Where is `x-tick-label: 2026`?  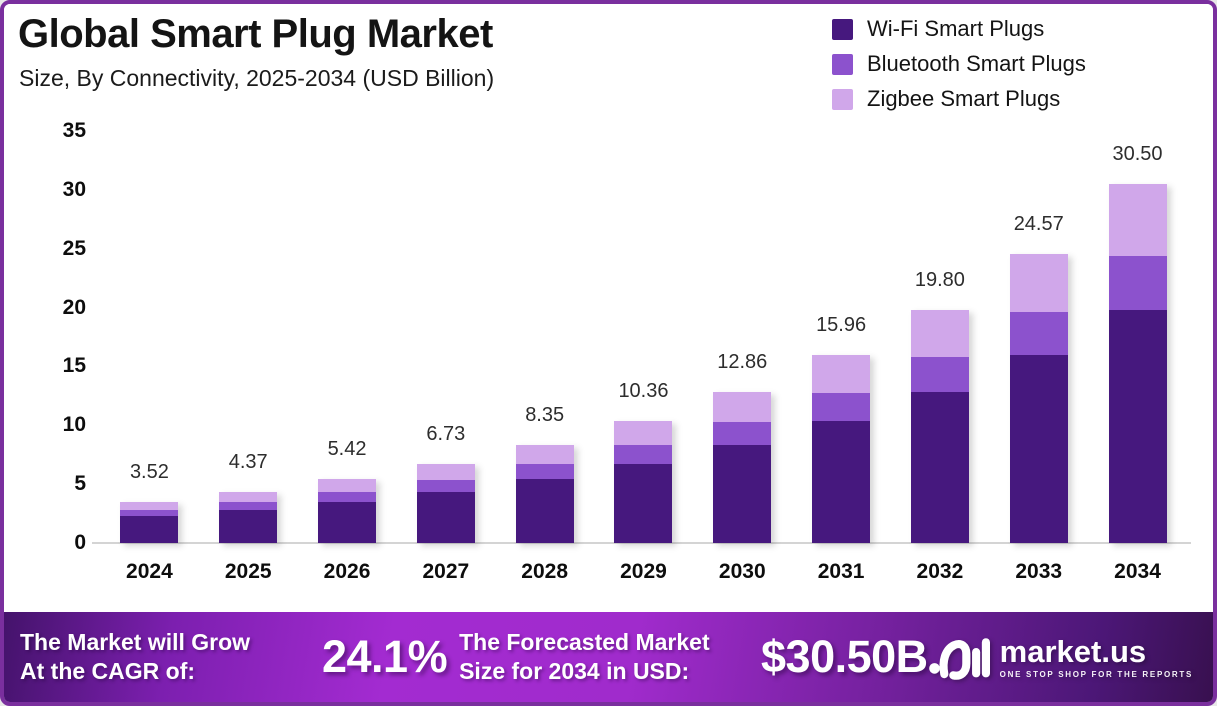 x-tick-label: 2026 is located at coordinates (347, 571).